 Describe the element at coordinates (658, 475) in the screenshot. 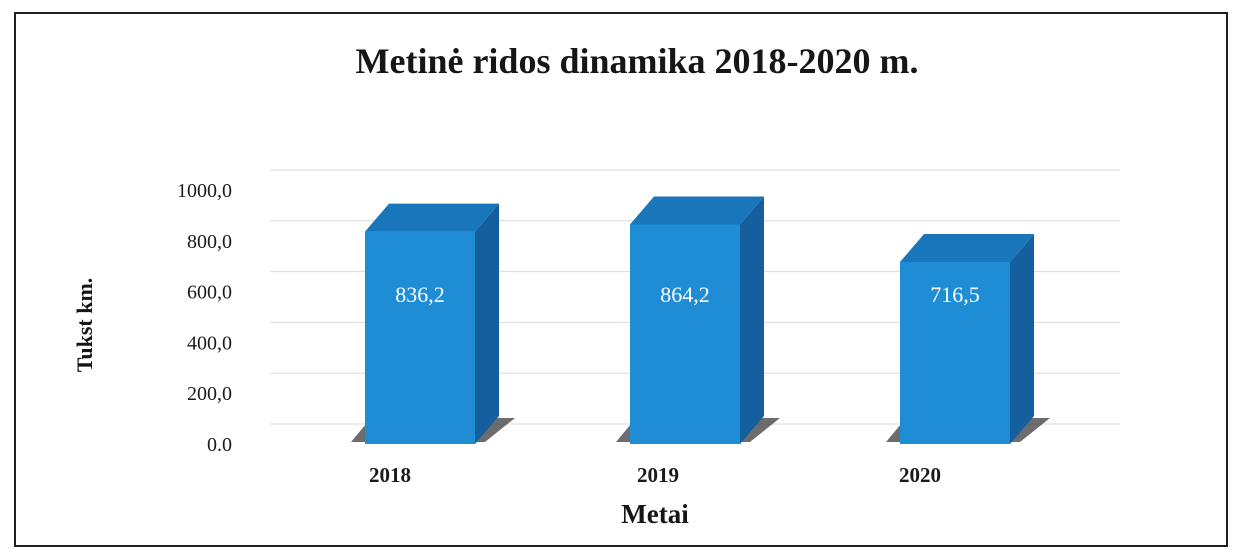

I see `x-tick-label: 2019` at that location.